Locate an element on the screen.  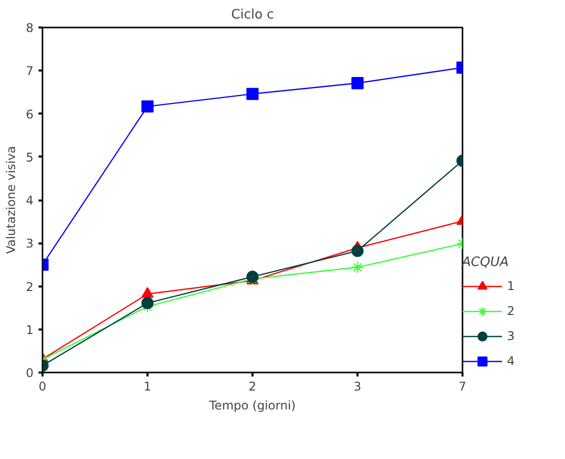
x-axis-title: Tempo (giorni) is located at coordinates (252, 405).